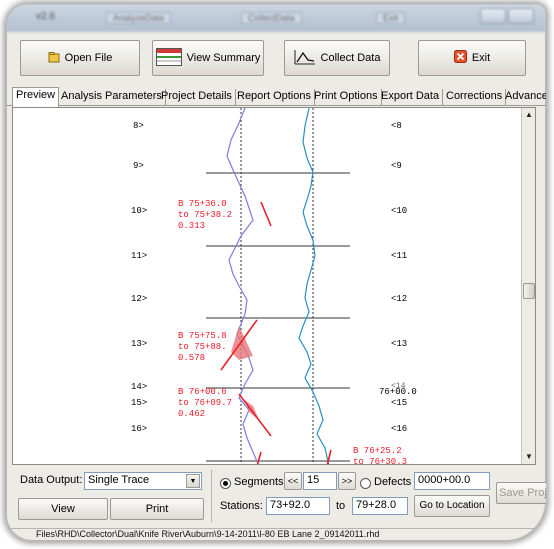 This screenshot has height=549, width=554. What do you see at coordinates (399, 299) in the screenshot?
I see `right-marker: <12` at bounding box center [399, 299].